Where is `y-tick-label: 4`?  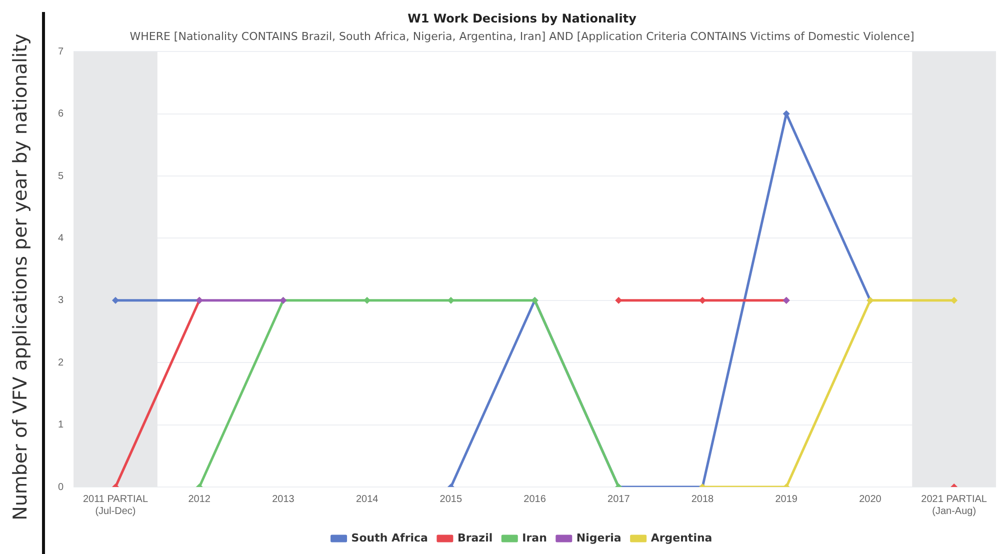
y-tick-label: 4 is located at coordinates (61, 238).